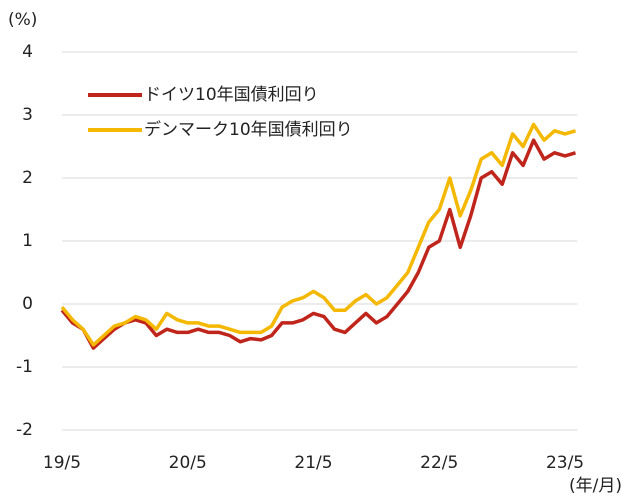 The image size is (627, 497). I want to click on y-tick-label: 1, so click(27, 241).